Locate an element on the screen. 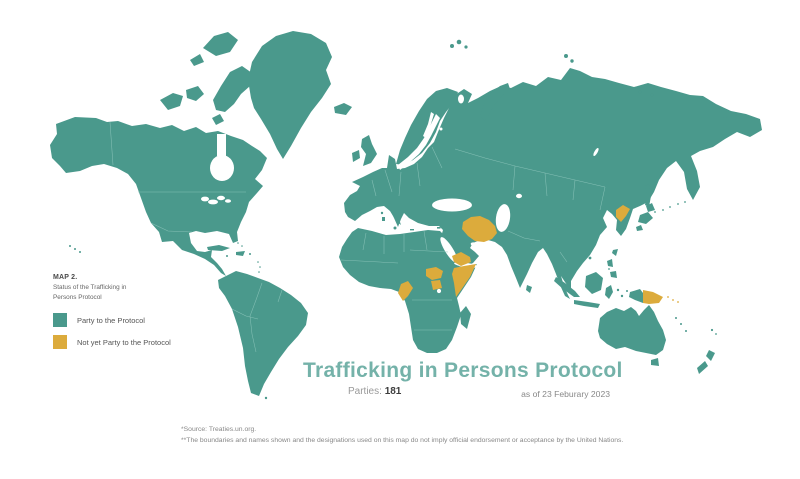  legend-title: MAP 2. is located at coordinates (65, 277).